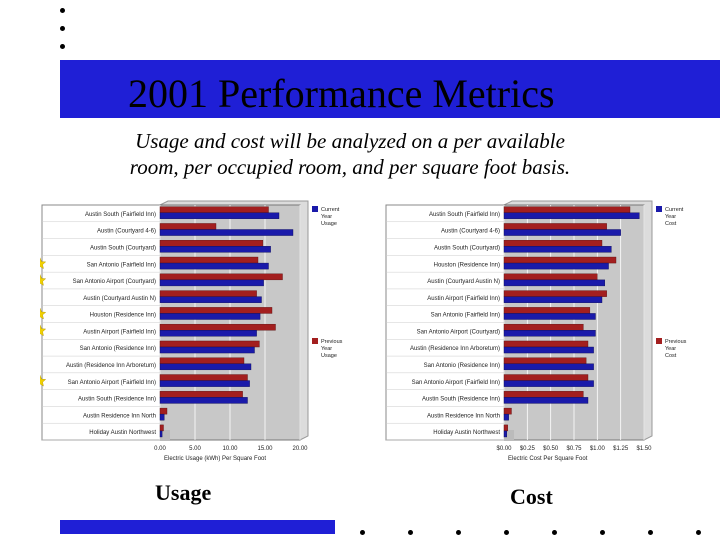 The height and width of the screenshot is (540, 720). What do you see at coordinates (551, 449) in the screenshot?
I see `tick-label: $0.50` at bounding box center [551, 449].